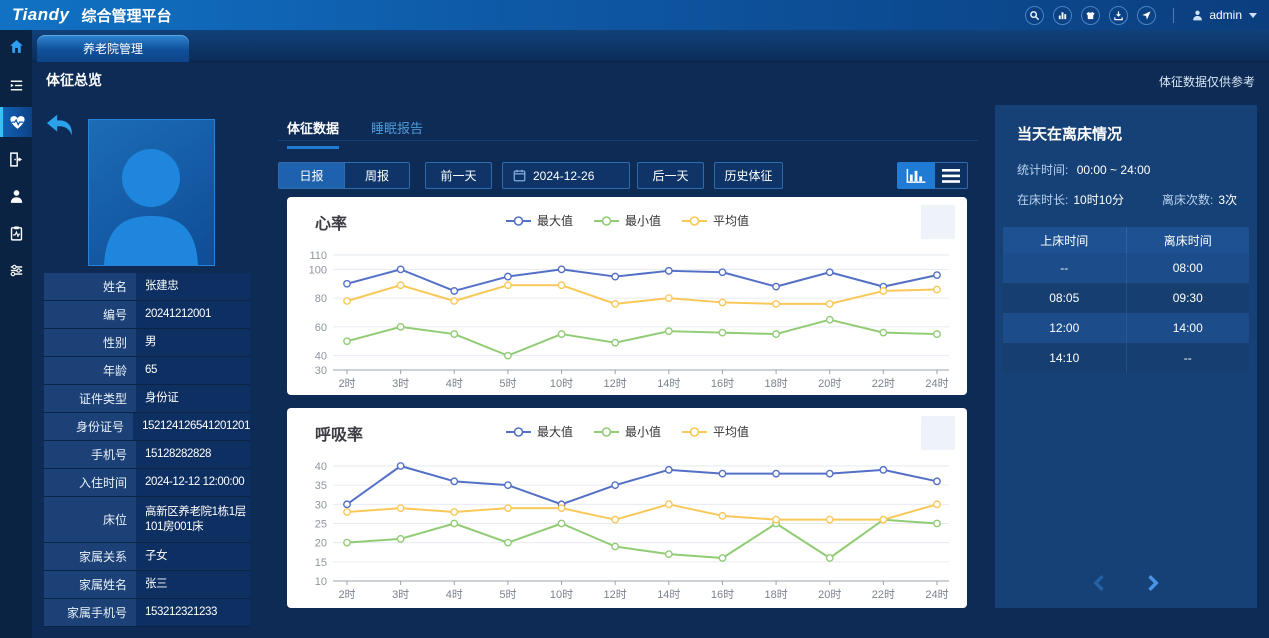  Describe the element at coordinates (951, 175) in the screenshot. I see `list-view-button` at that location.